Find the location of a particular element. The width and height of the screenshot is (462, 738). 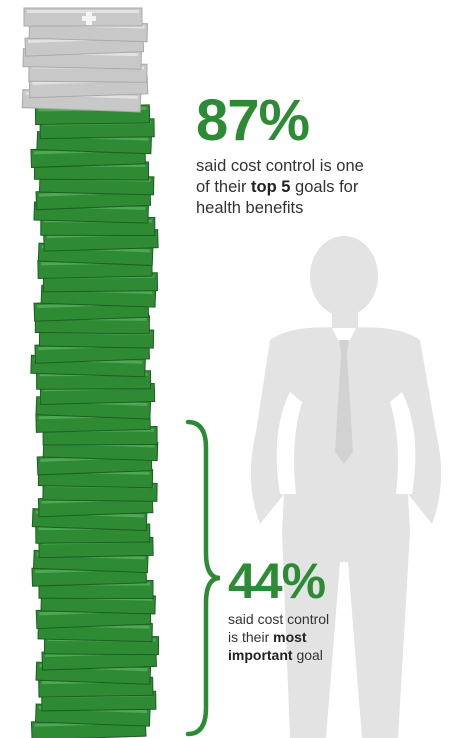

stat-87-line3: health benefits is located at coordinates (250, 208).